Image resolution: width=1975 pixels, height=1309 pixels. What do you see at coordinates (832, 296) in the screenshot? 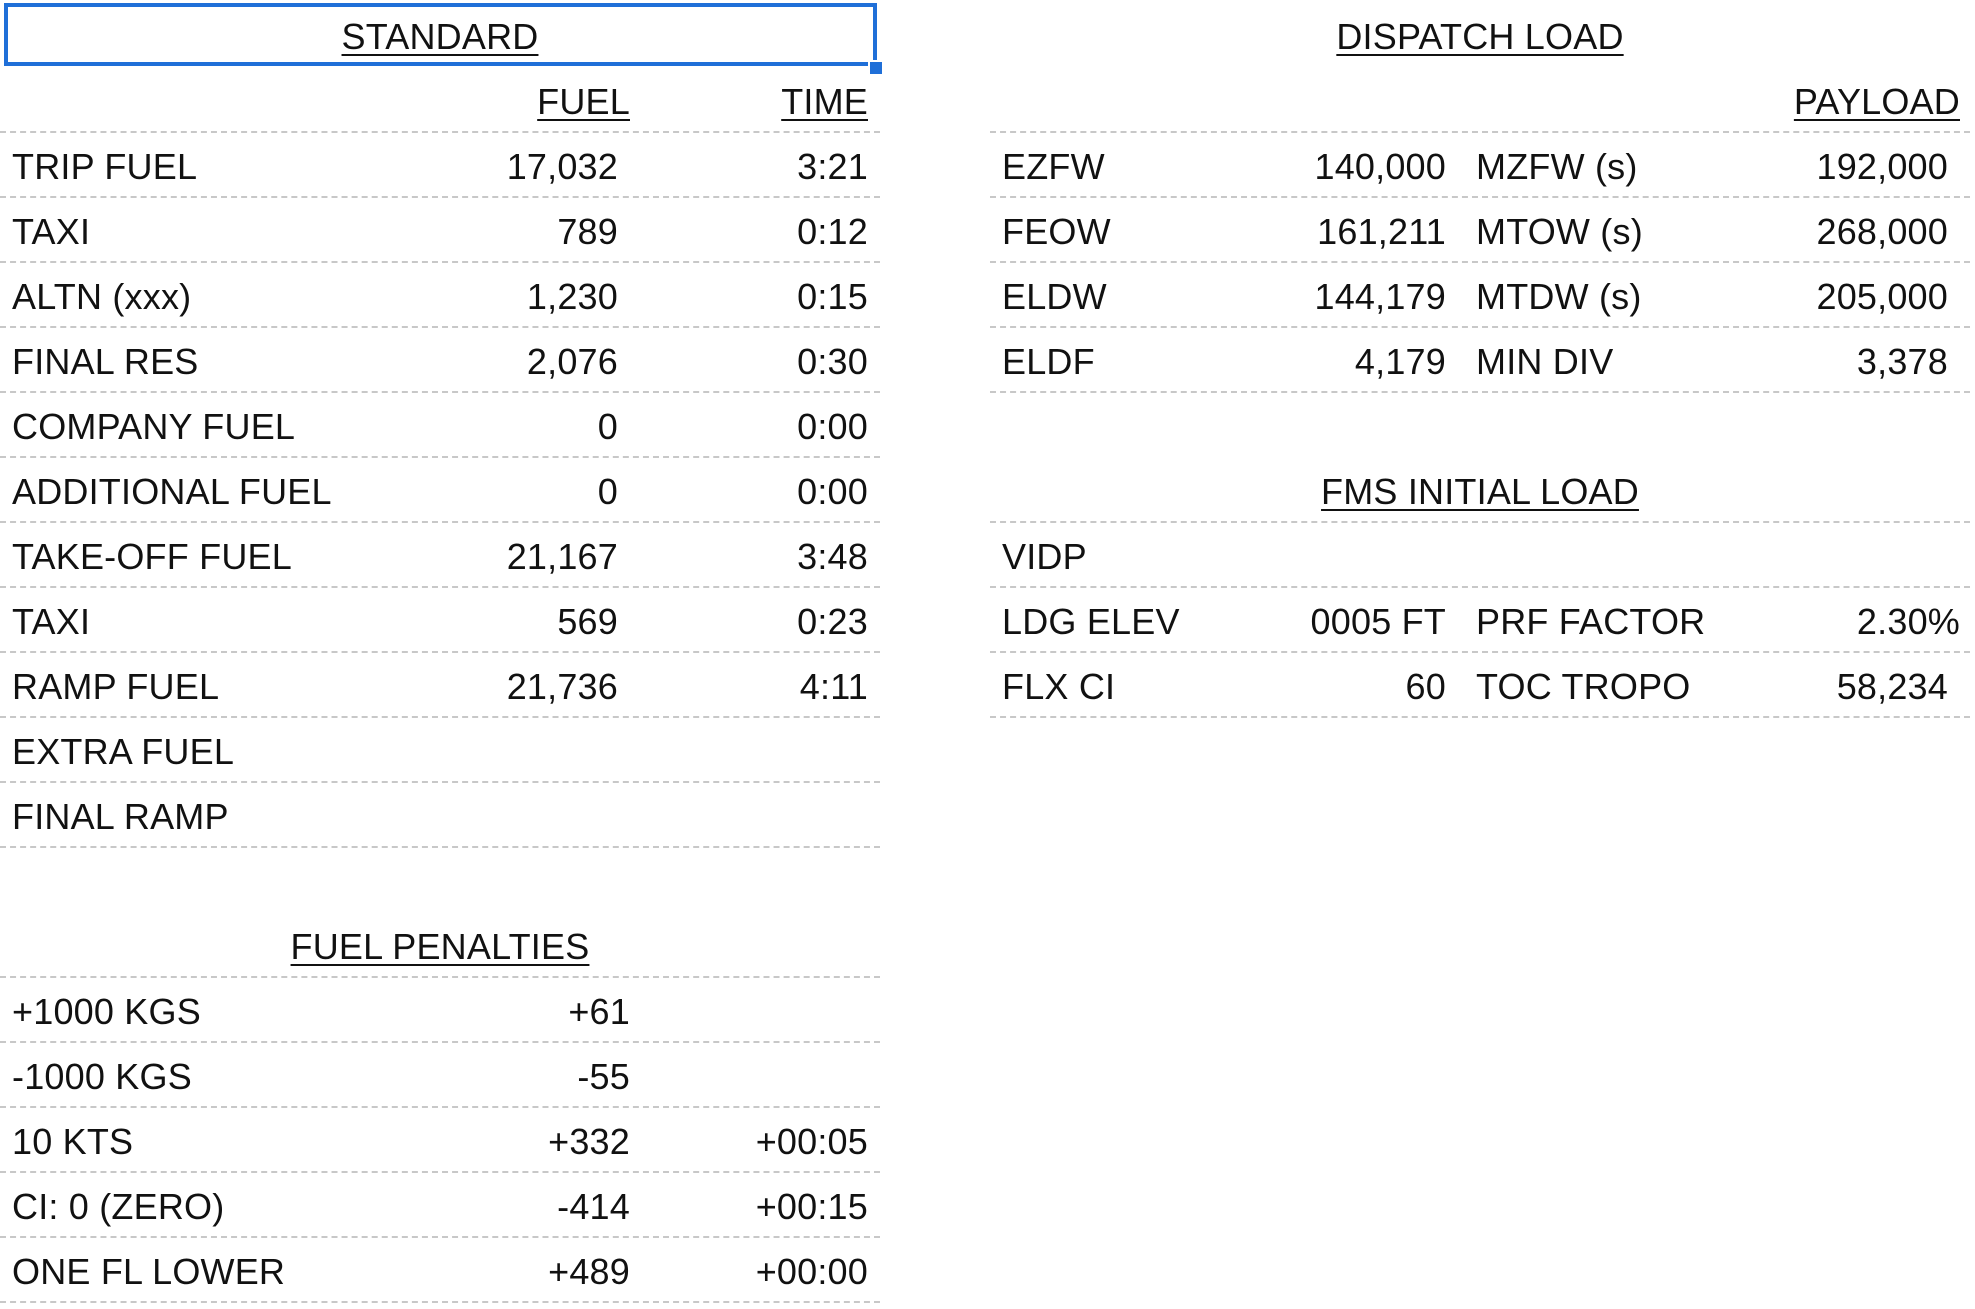
I see `row-time-value: 0:15` at bounding box center [832, 296].